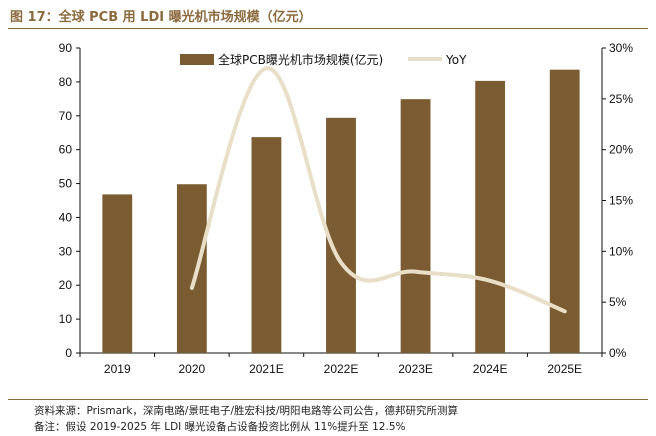  Describe the element at coordinates (66, 48) in the screenshot. I see `left-tick-label: 90` at that location.